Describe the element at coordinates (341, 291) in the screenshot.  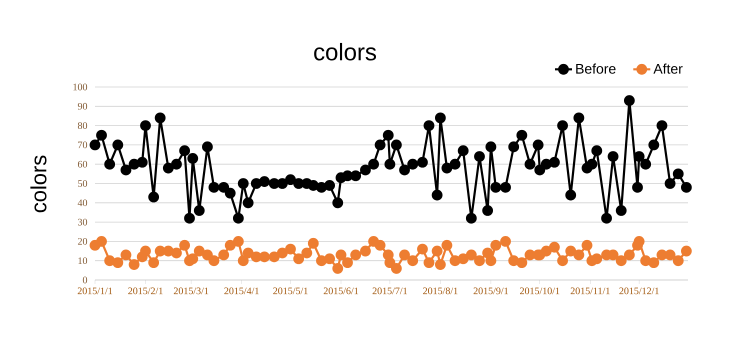
I see `x-tick-label: 2015/6/1` at that location.